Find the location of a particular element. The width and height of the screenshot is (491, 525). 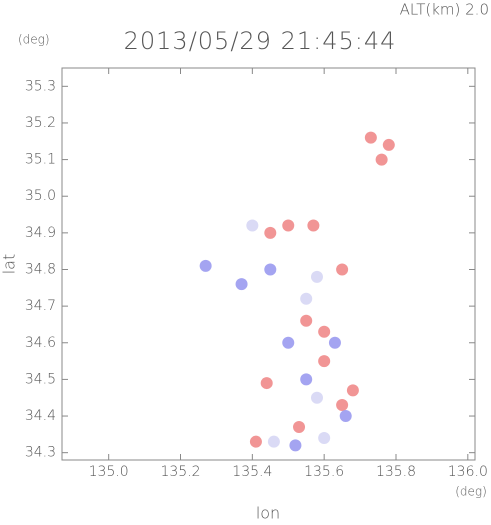

x-tick-label: 135.6 is located at coordinates (324, 472).